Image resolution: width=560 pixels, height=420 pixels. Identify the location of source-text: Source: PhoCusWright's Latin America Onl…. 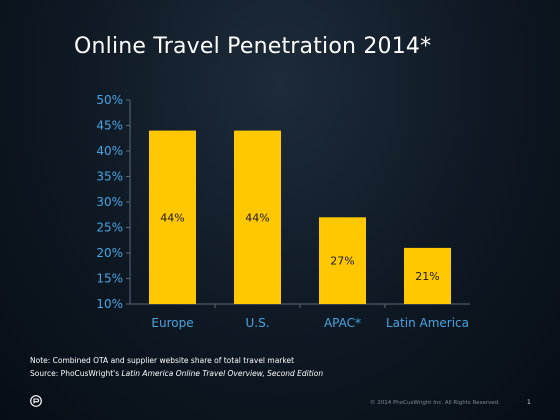
(176, 373).